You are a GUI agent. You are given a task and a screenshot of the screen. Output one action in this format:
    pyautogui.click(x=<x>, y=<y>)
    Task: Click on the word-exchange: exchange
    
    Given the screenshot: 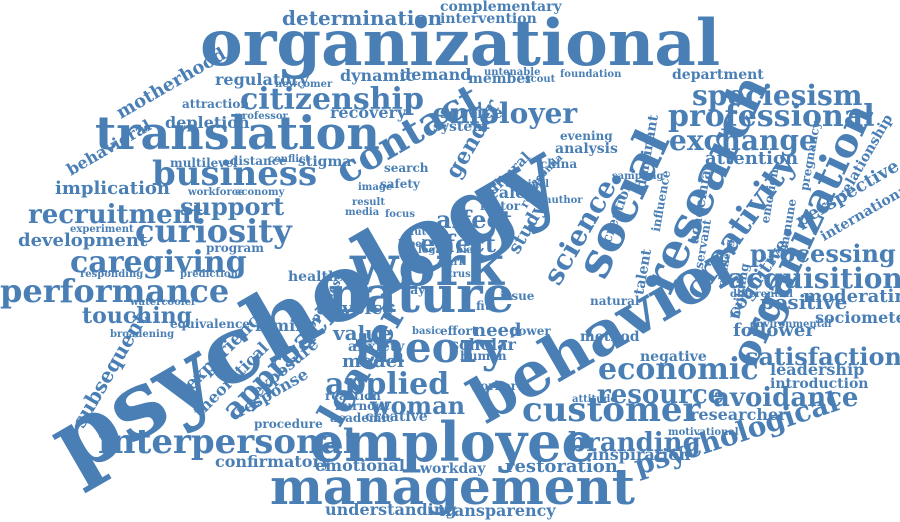 What is the action you would take?
    pyautogui.click(x=743, y=140)
    